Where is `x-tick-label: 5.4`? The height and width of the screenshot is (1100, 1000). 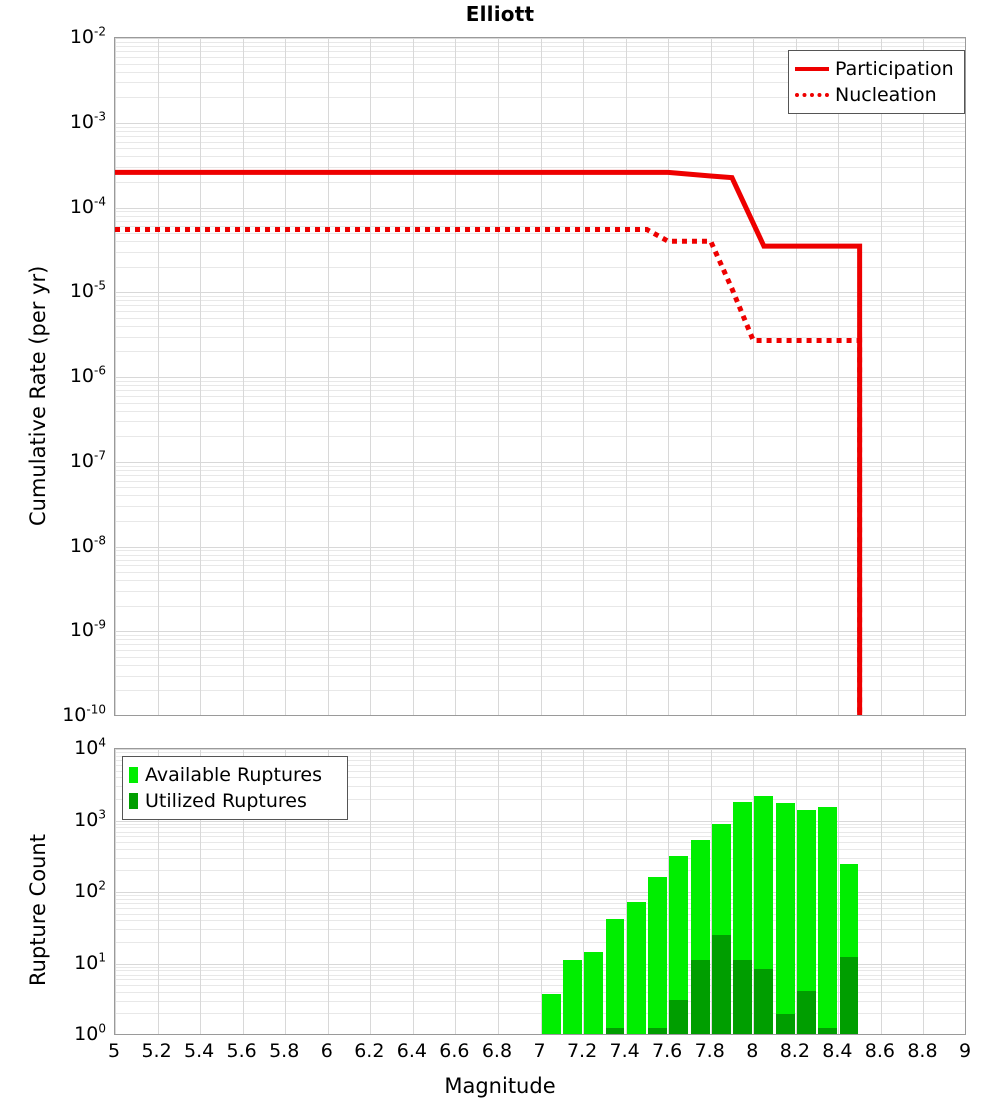
x-tick-label: 5.4 is located at coordinates (199, 1051).